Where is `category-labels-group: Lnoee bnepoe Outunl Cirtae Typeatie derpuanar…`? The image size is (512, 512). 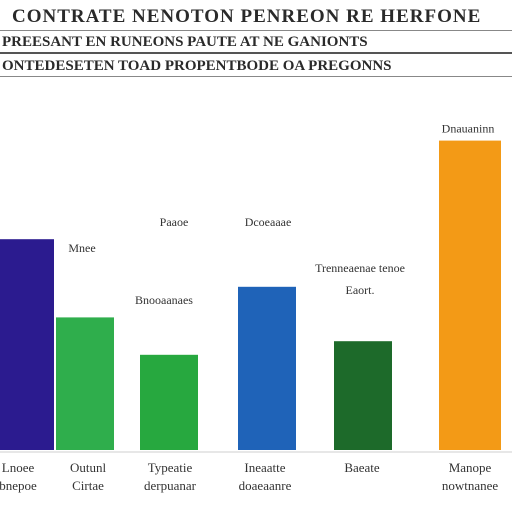 category-labels-group: Lnoee bnepoe Outunl Cirtae Typeatie derpuanar… is located at coordinates (249, 476).